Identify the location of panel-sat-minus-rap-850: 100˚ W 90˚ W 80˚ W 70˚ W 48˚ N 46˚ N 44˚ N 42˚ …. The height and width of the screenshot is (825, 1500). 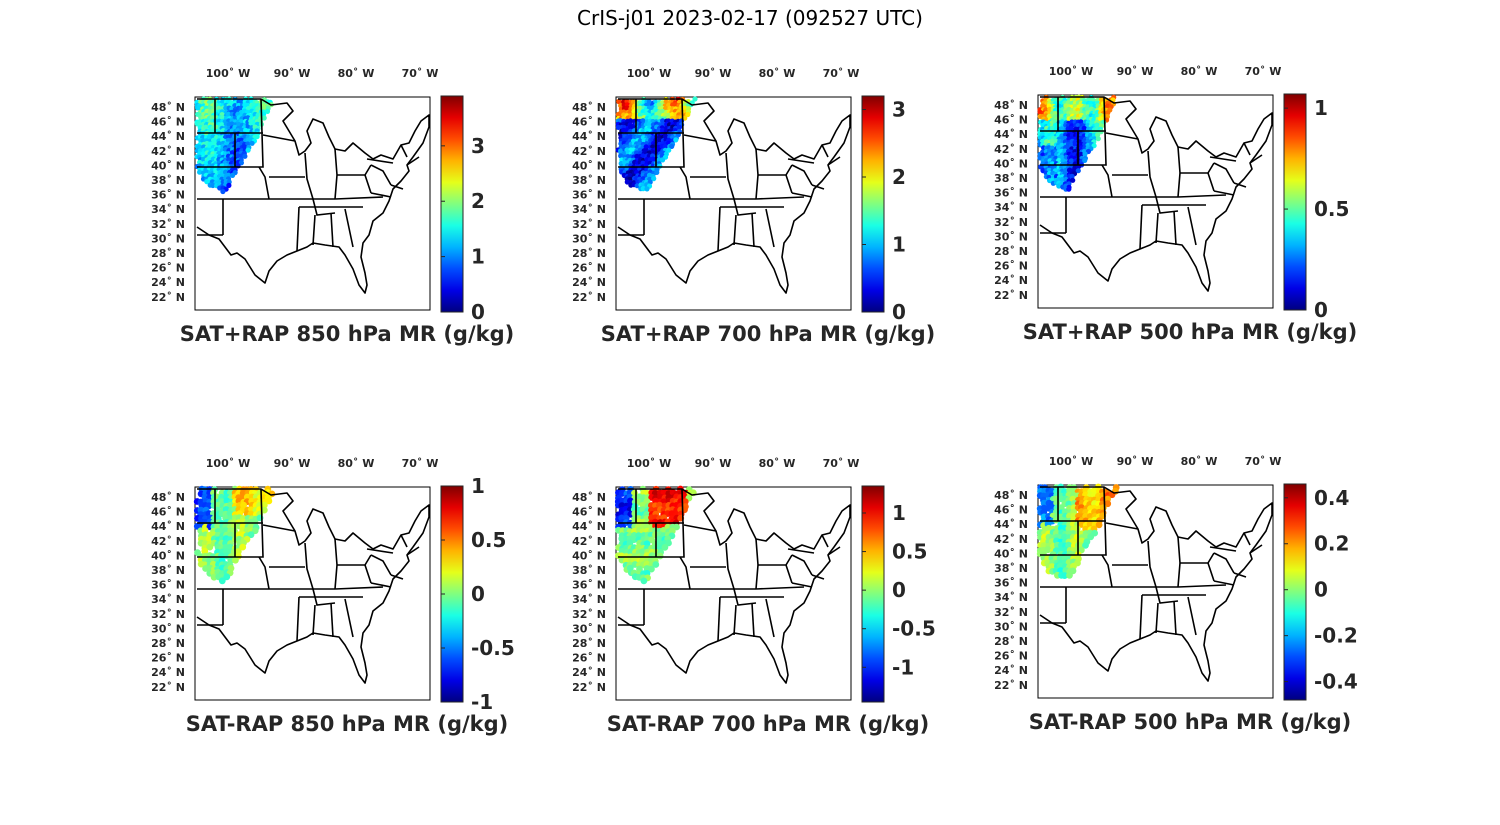
(330, 607).